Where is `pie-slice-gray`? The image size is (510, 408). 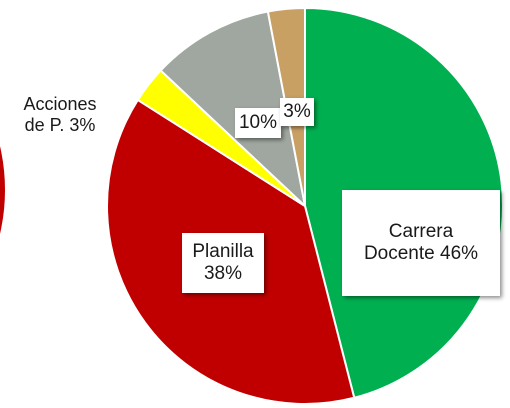
pie-slice-gray is located at coordinates (233, 109).